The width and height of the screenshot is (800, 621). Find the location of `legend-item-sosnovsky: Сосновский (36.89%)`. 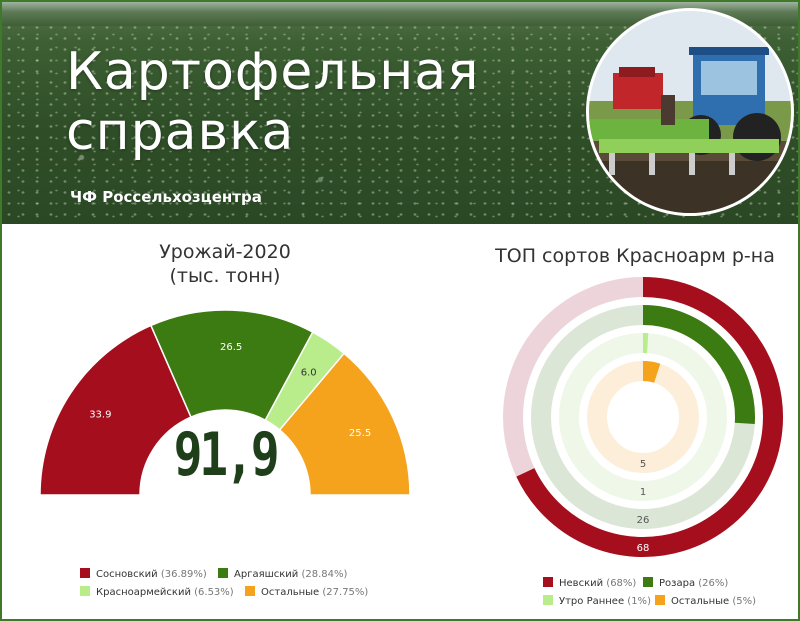

legend-item-sosnovsky: Сосновский (36.89%) is located at coordinates (143, 574).